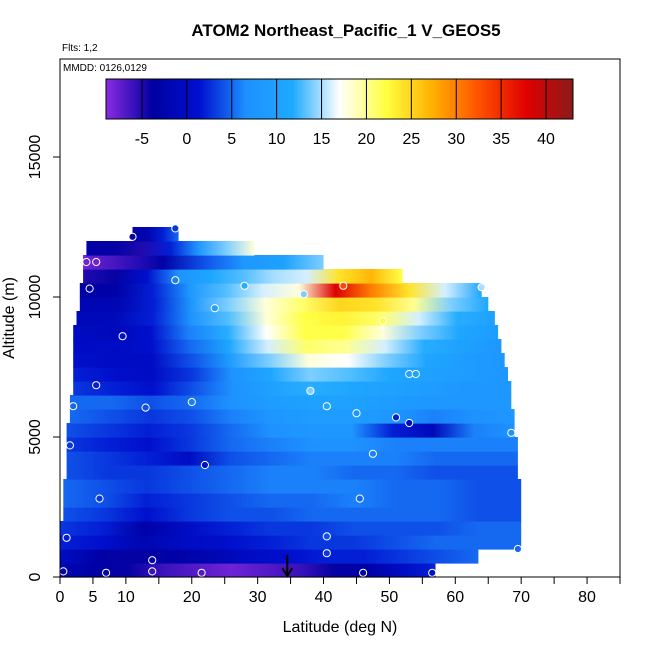 The height and width of the screenshot is (650, 650). What do you see at coordinates (324, 597) in the screenshot?
I see `x-tick-label: 40` at bounding box center [324, 597].